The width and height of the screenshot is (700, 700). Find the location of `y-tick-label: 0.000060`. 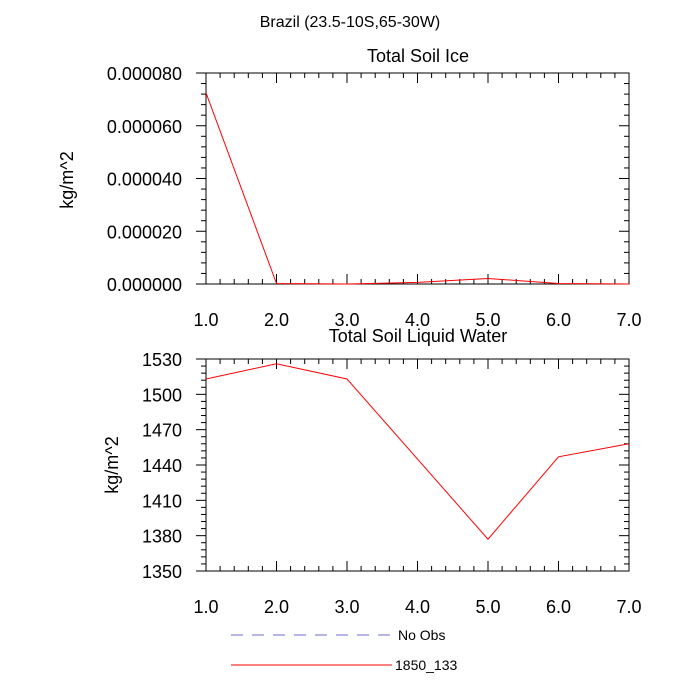

y-tick-label: 0.000060 is located at coordinates (144, 127).